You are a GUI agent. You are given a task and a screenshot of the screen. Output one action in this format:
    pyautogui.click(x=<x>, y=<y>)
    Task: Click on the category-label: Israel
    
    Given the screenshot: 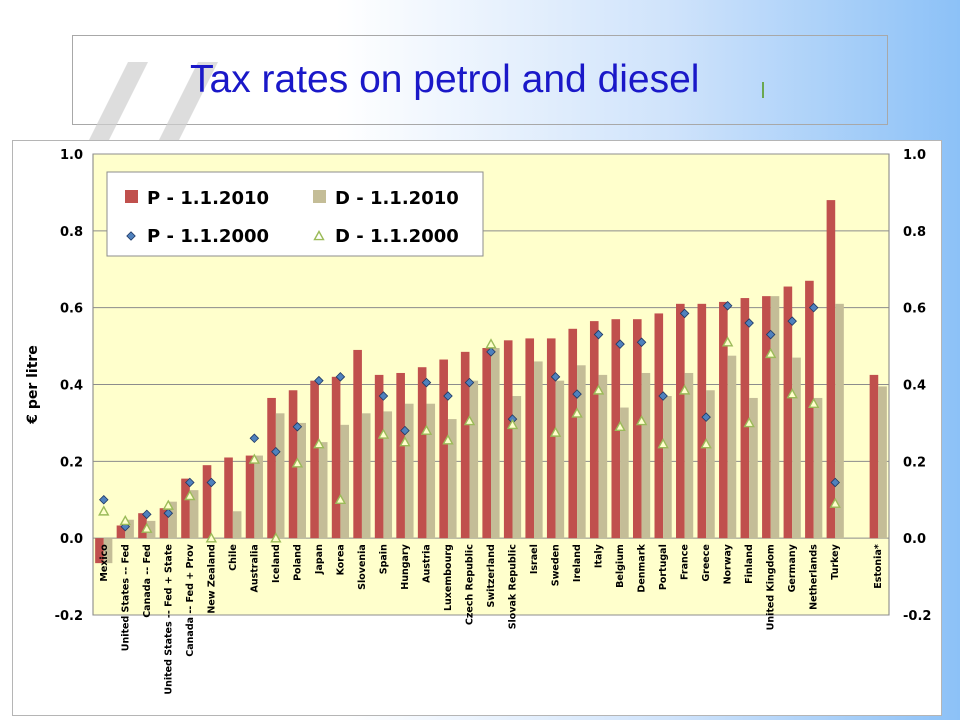 What is the action you would take?
    pyautogui.click(x=534, y=559)
    